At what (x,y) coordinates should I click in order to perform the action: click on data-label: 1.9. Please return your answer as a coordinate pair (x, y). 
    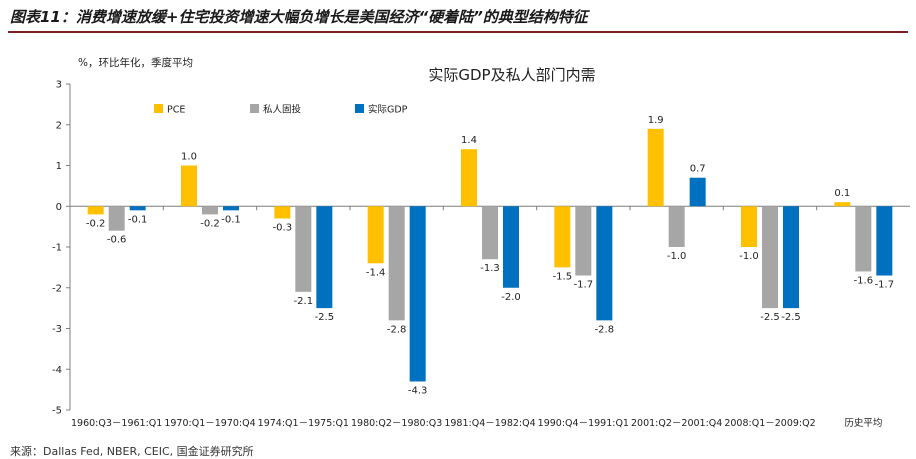
    Looking at the image, I should click on (656, 120).